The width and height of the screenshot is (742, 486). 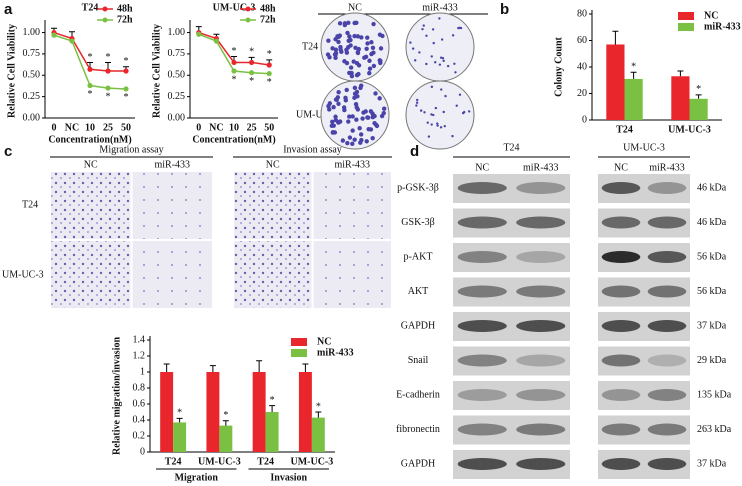 What do you see at coordinates (714, 394) in the screenshot?
I see `size-label: 135 kDa` at bounding box center [714, 394].